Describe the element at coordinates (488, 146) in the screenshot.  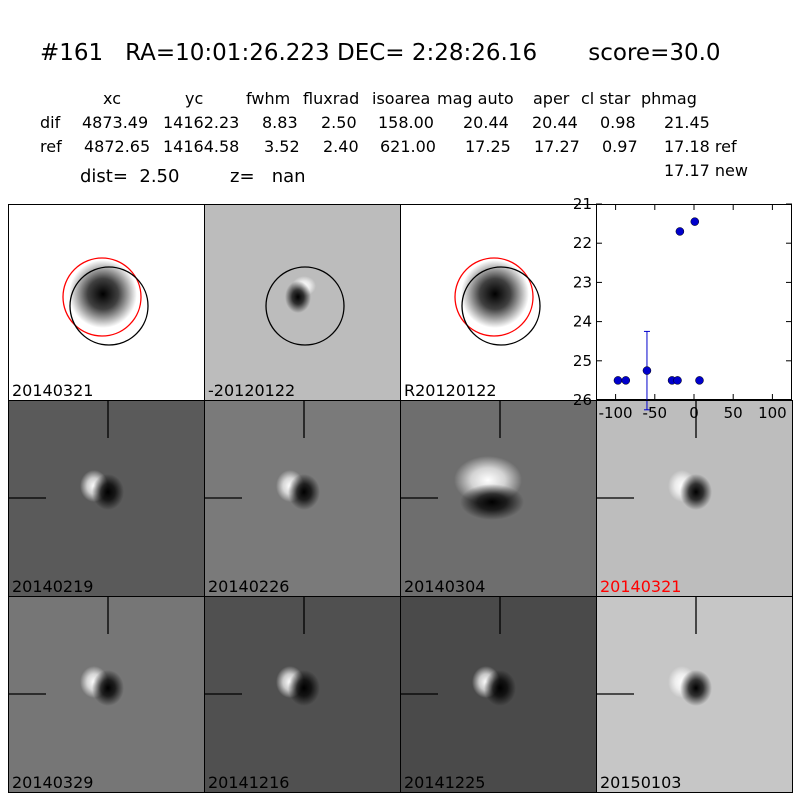
I see `ref-mag-auto: 17.25` at that location.